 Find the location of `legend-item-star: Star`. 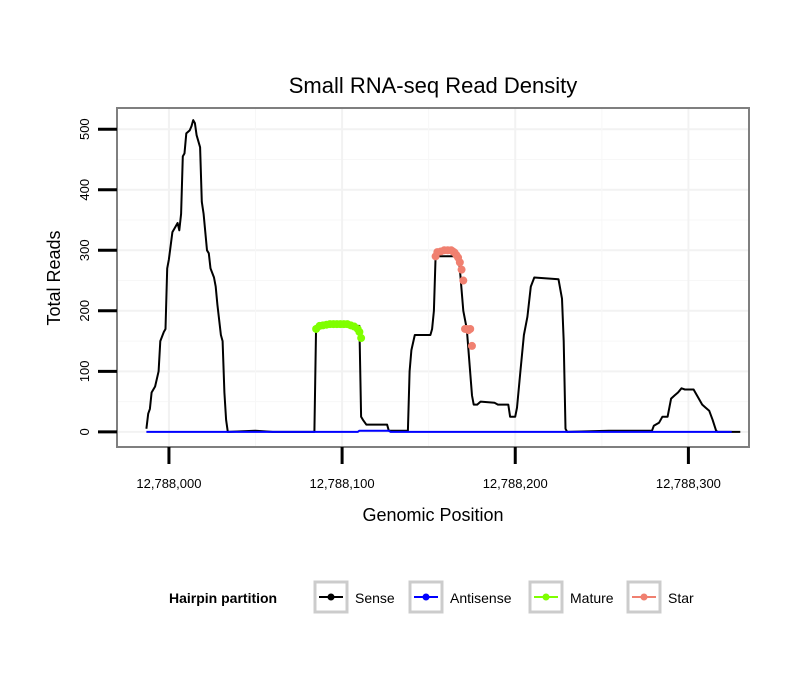

legend-item-star: Star is located at coordinates (660, 597).